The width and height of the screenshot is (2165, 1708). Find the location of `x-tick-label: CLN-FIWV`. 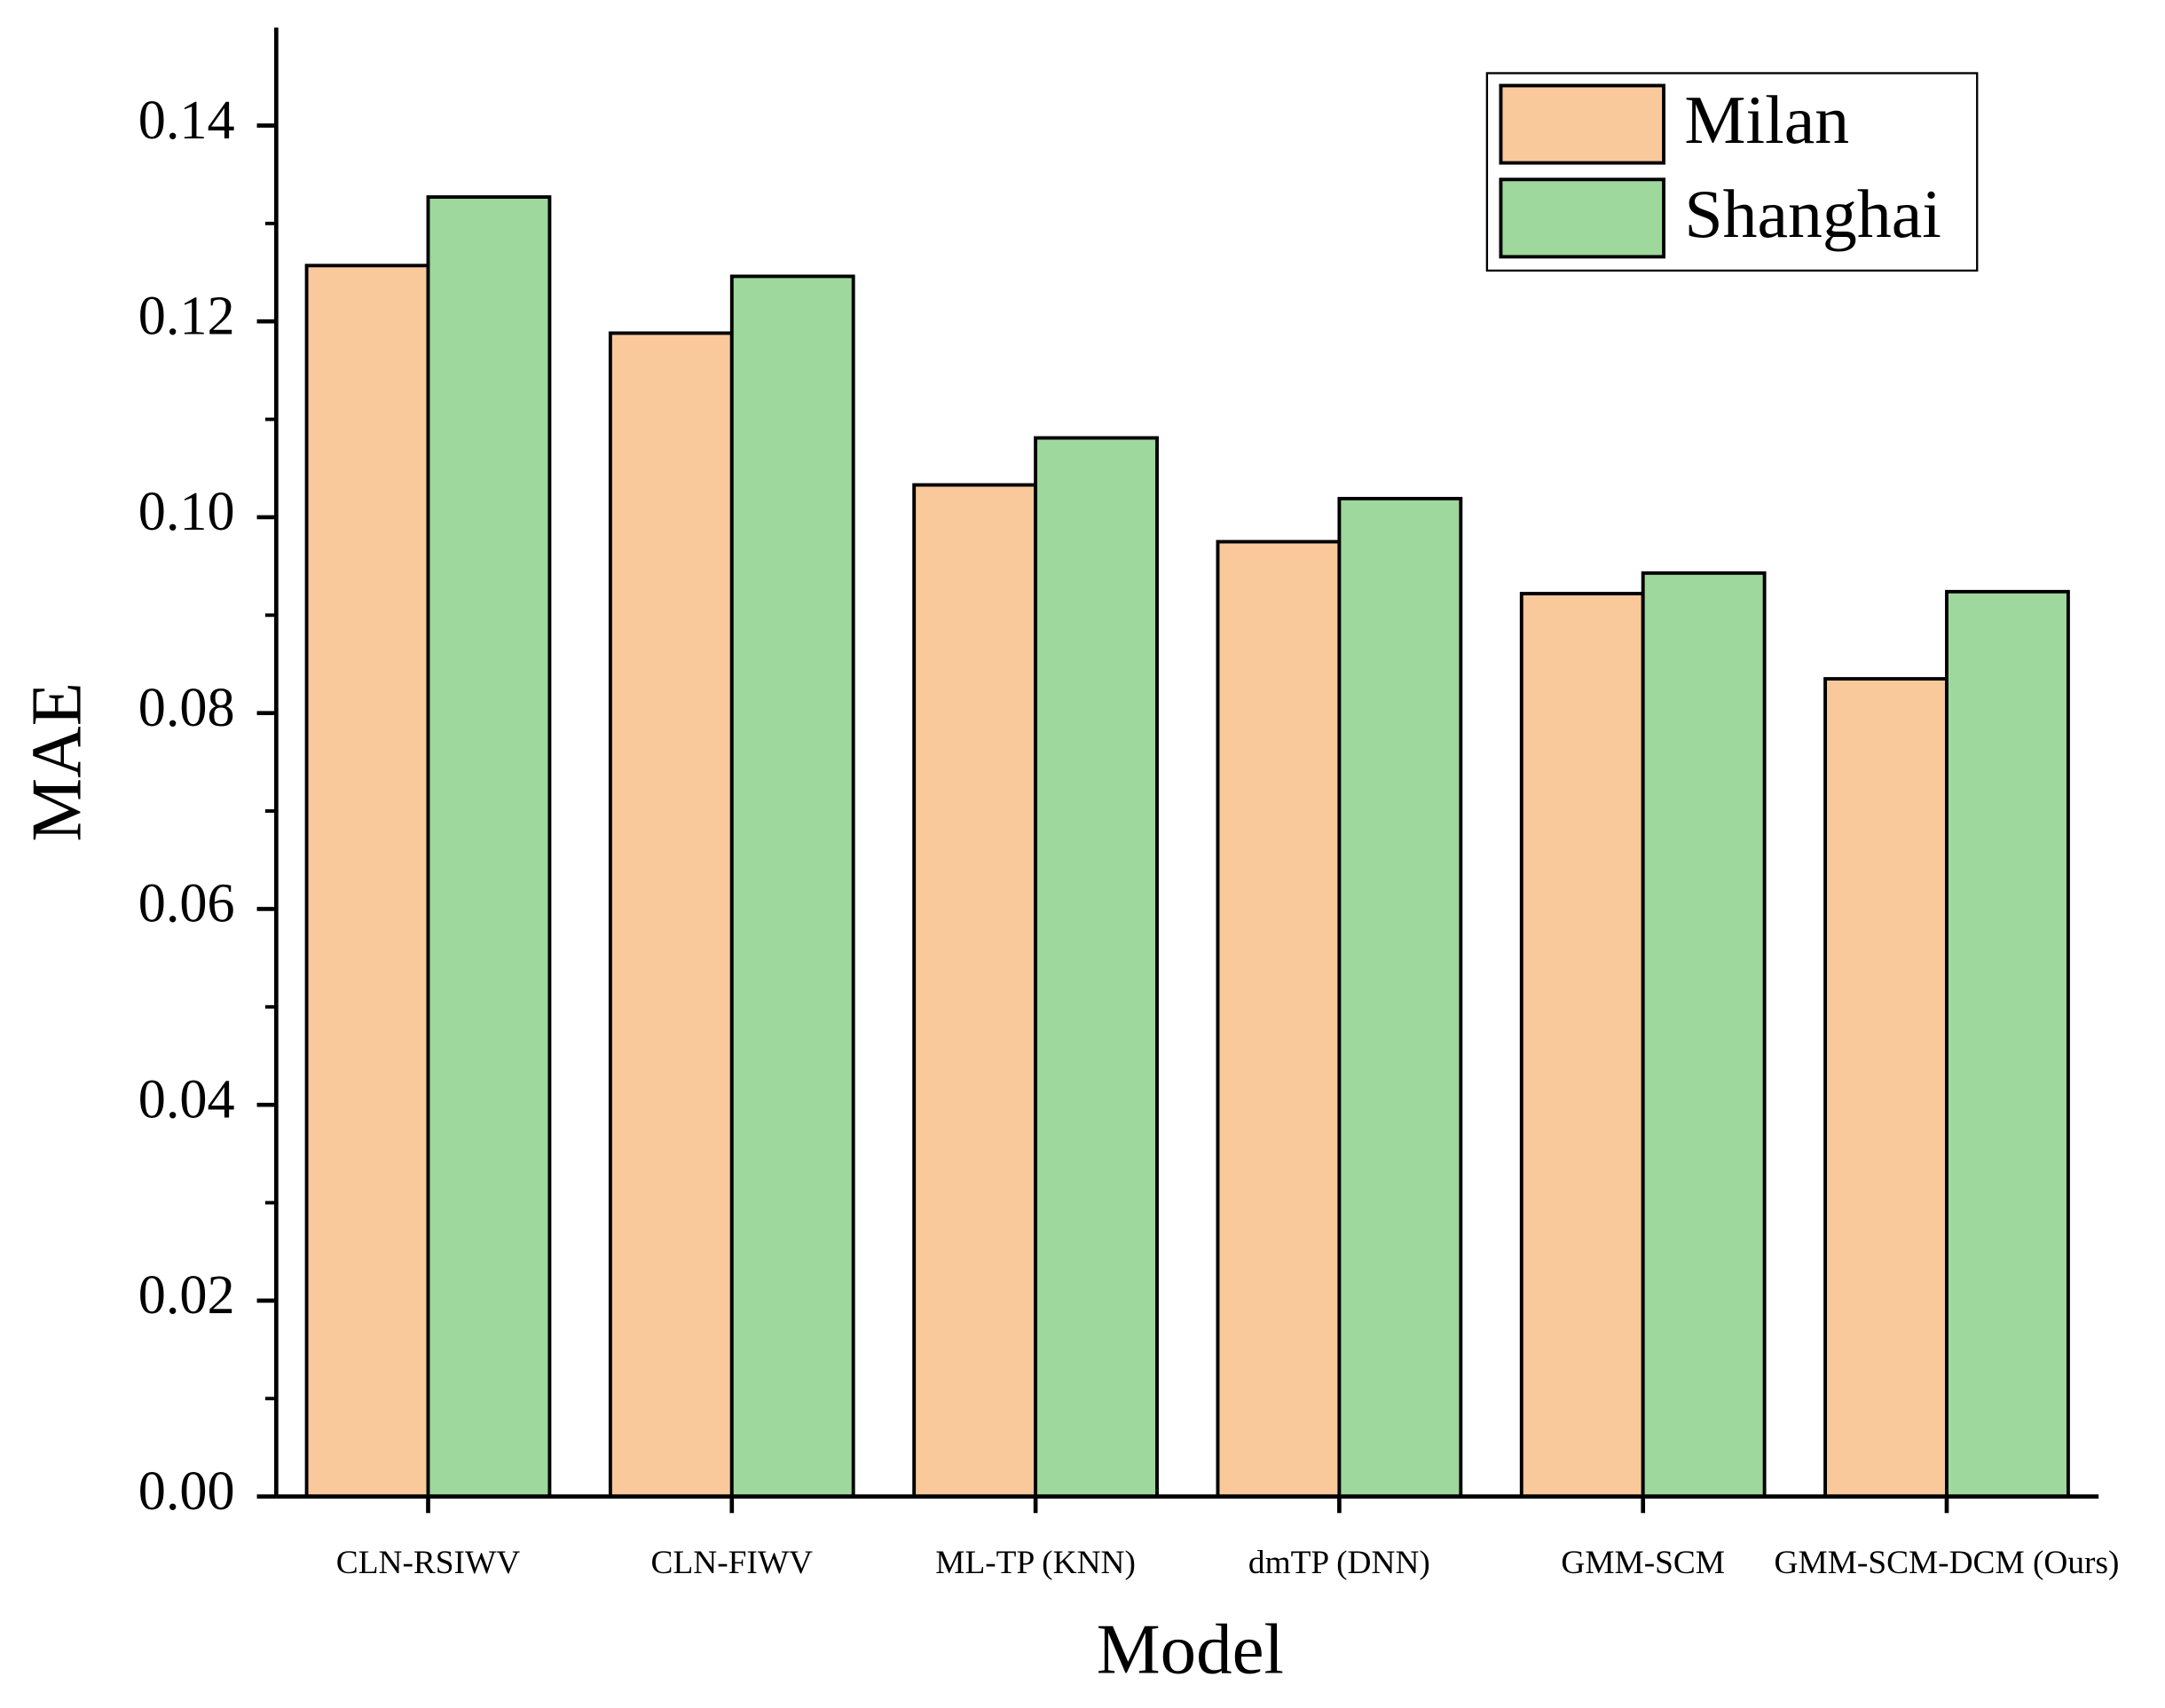

x-tick-label: CLN-FIWV is located at coordinates (732, 1563).